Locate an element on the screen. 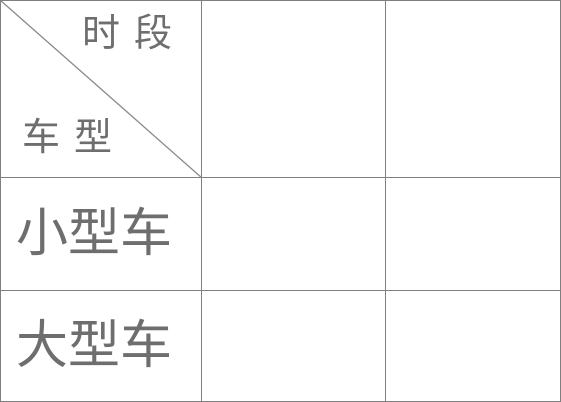 This screenshot has height=402, width=561. row-header-large-car: 大型车 is located at coordinates (101, 346).